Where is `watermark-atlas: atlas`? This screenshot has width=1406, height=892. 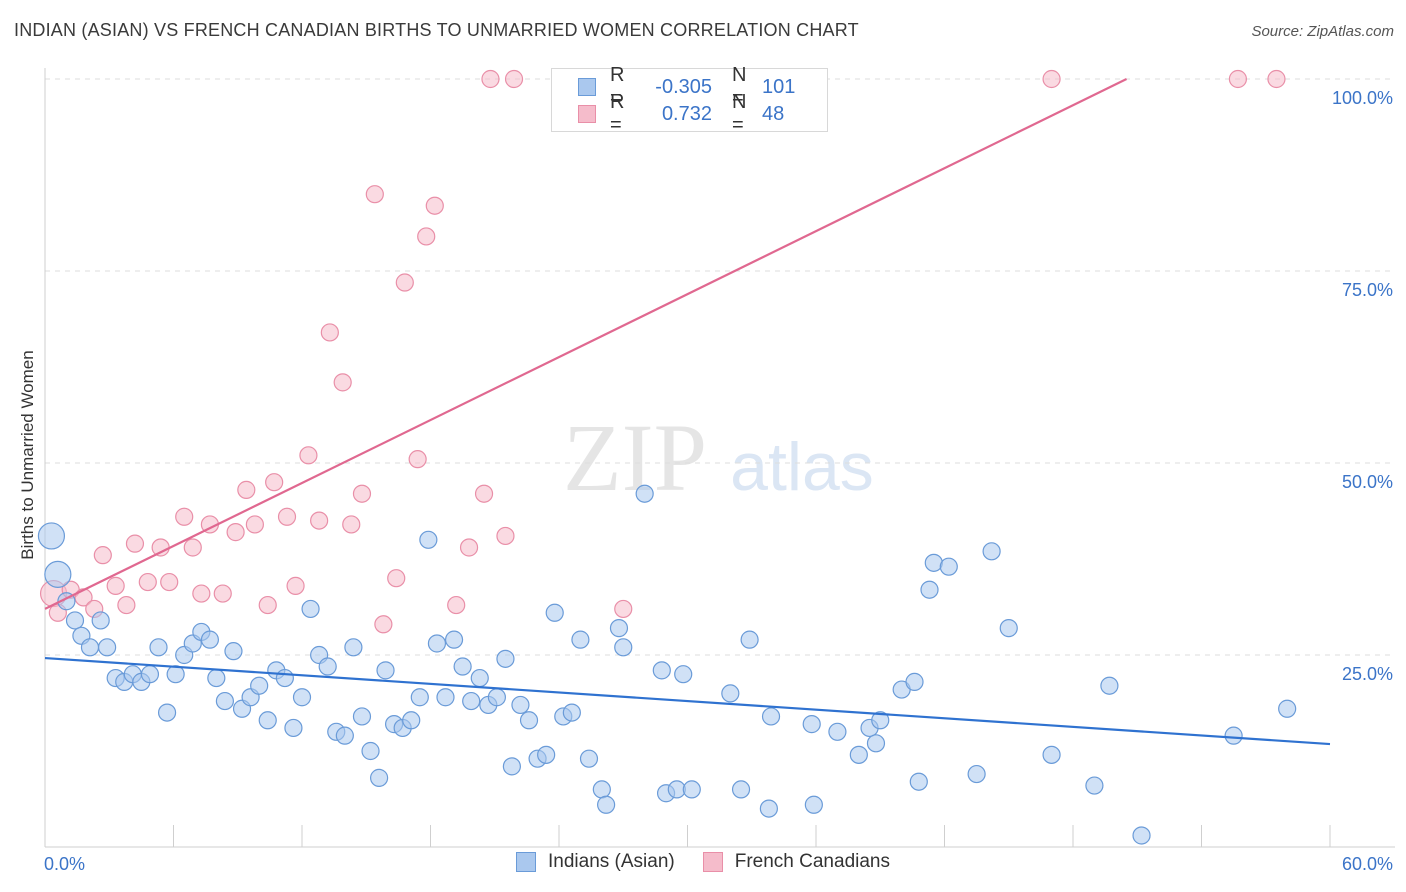 watermark-atlas: atlas is located at coordinates (802, 467).